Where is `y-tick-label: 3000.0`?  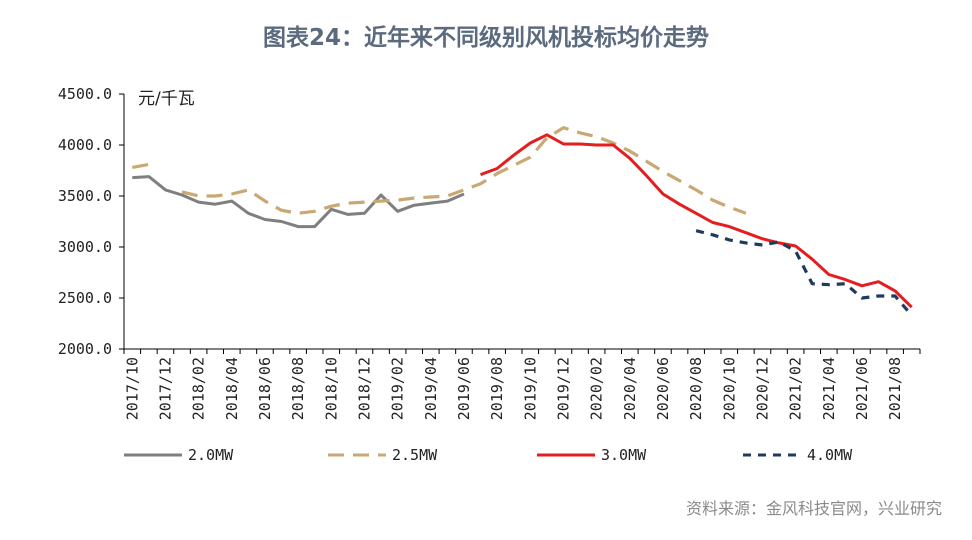
y-tick-label: 3000.0 is located at coordinates (85, 247).